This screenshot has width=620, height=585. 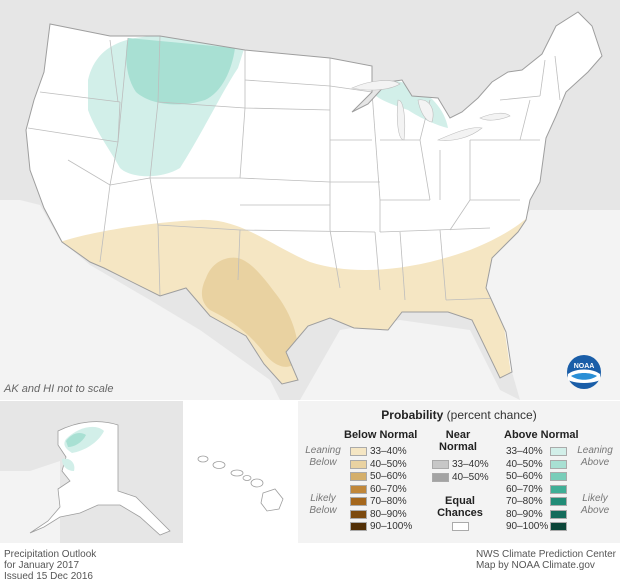 I want to click on equal-chances-swatch, so click(x=460, y=526).